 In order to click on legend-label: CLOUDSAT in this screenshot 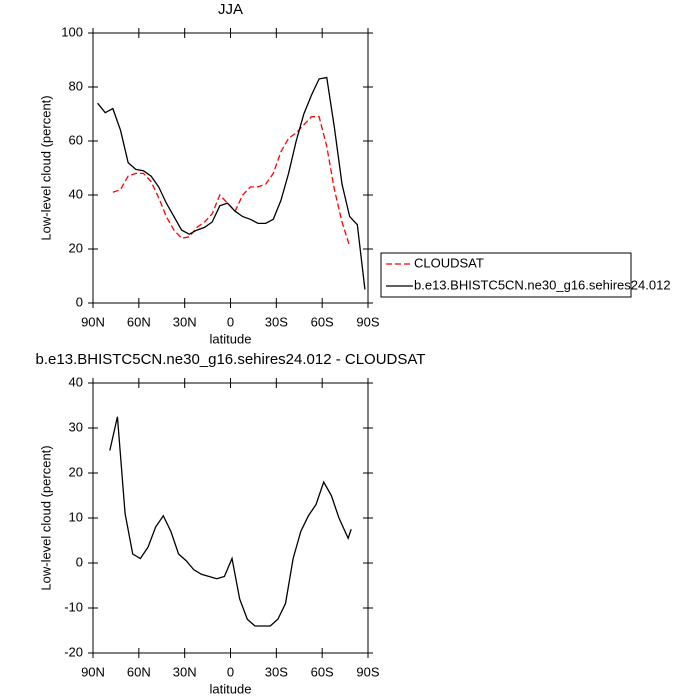, I will do `click(449, 262)`.